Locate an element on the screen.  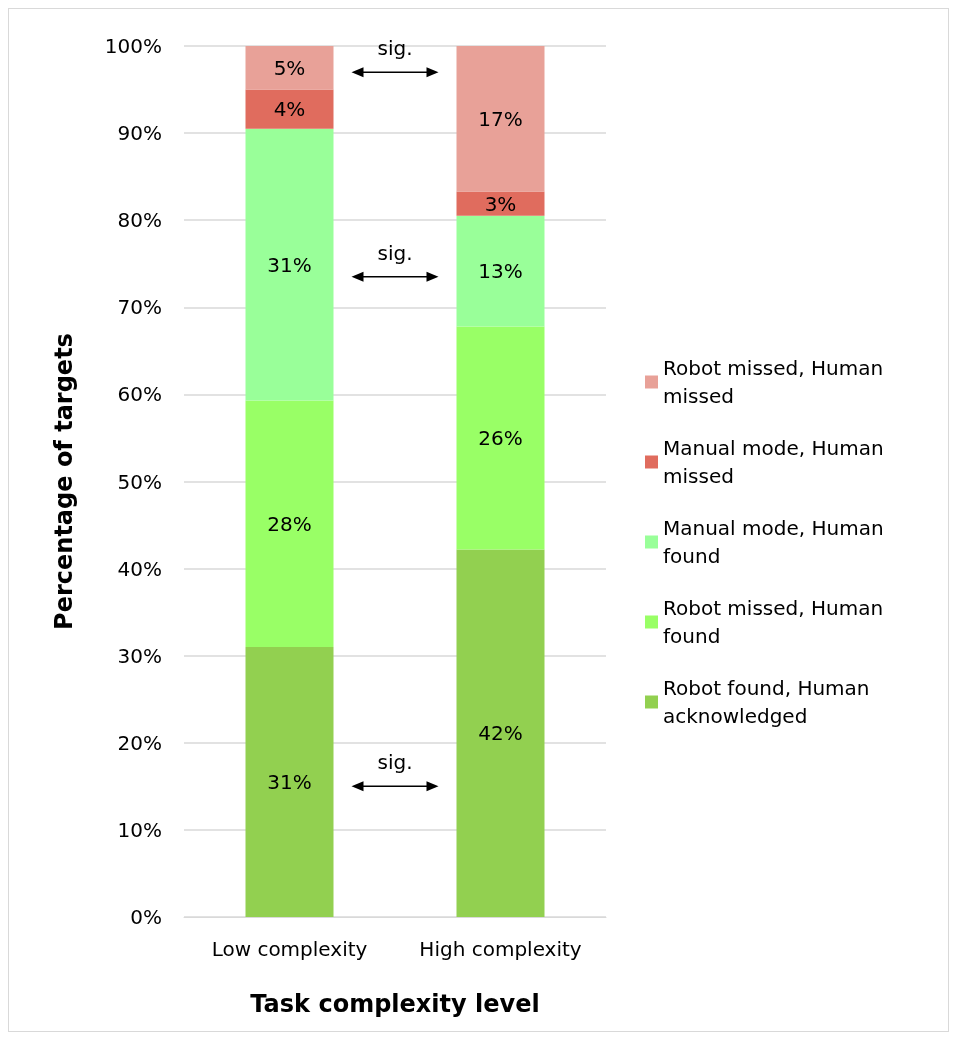
x-tick-label: Low complexity is located at coordinates (289, 949).